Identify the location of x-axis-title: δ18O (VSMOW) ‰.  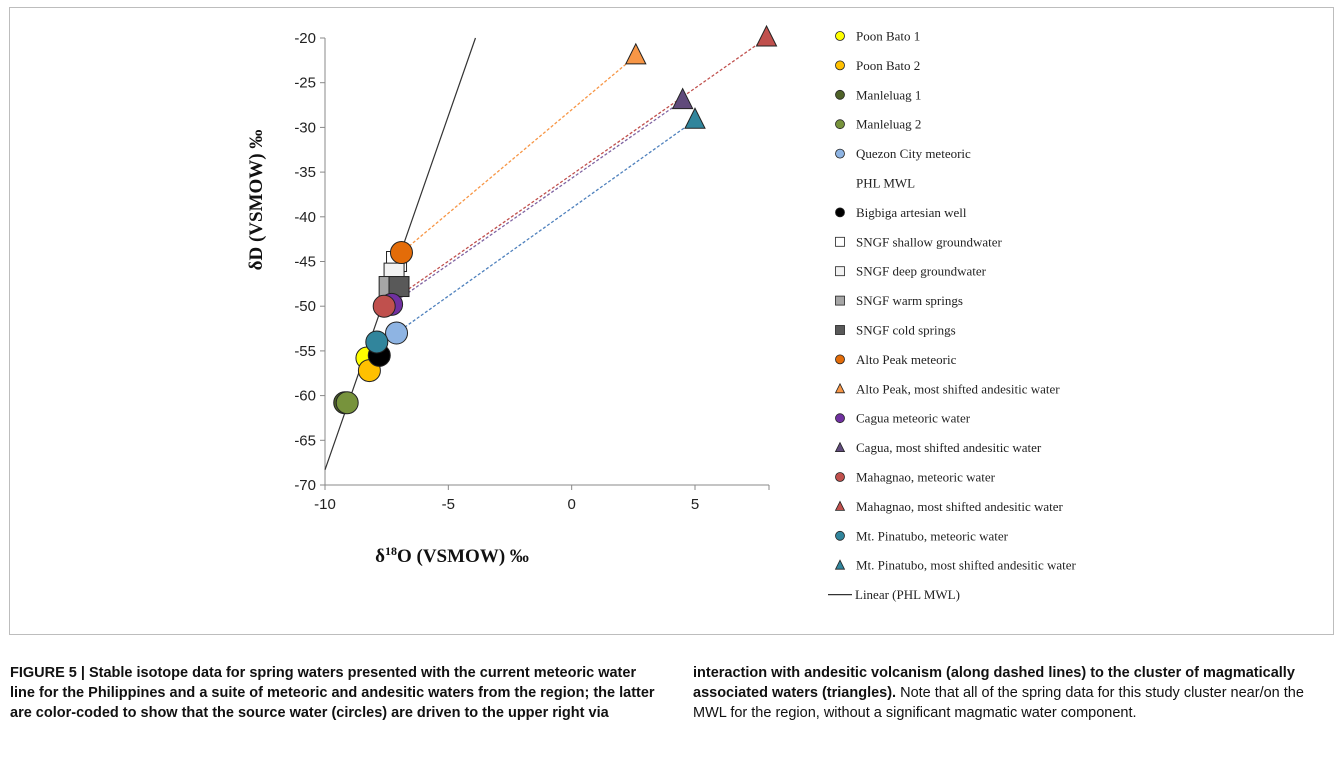
(452, 555).